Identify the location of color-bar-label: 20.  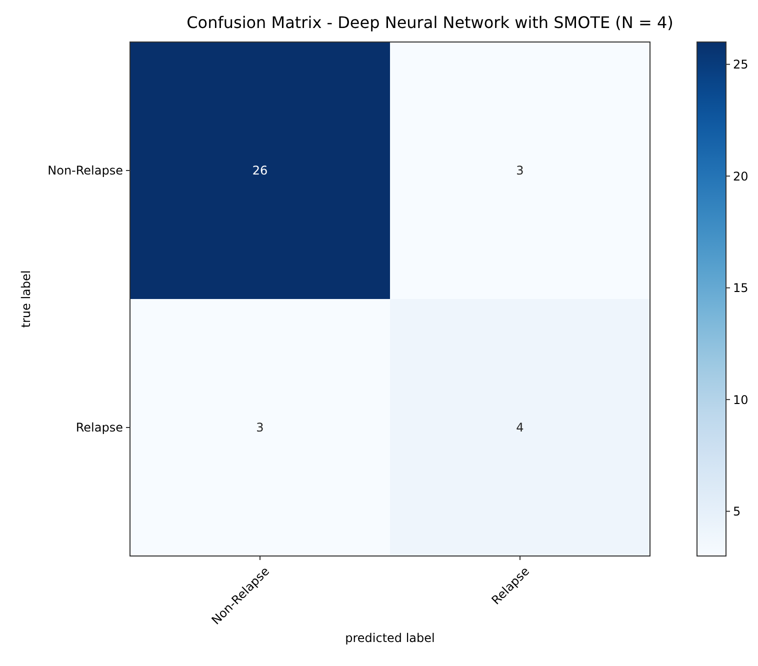
(740, 176).